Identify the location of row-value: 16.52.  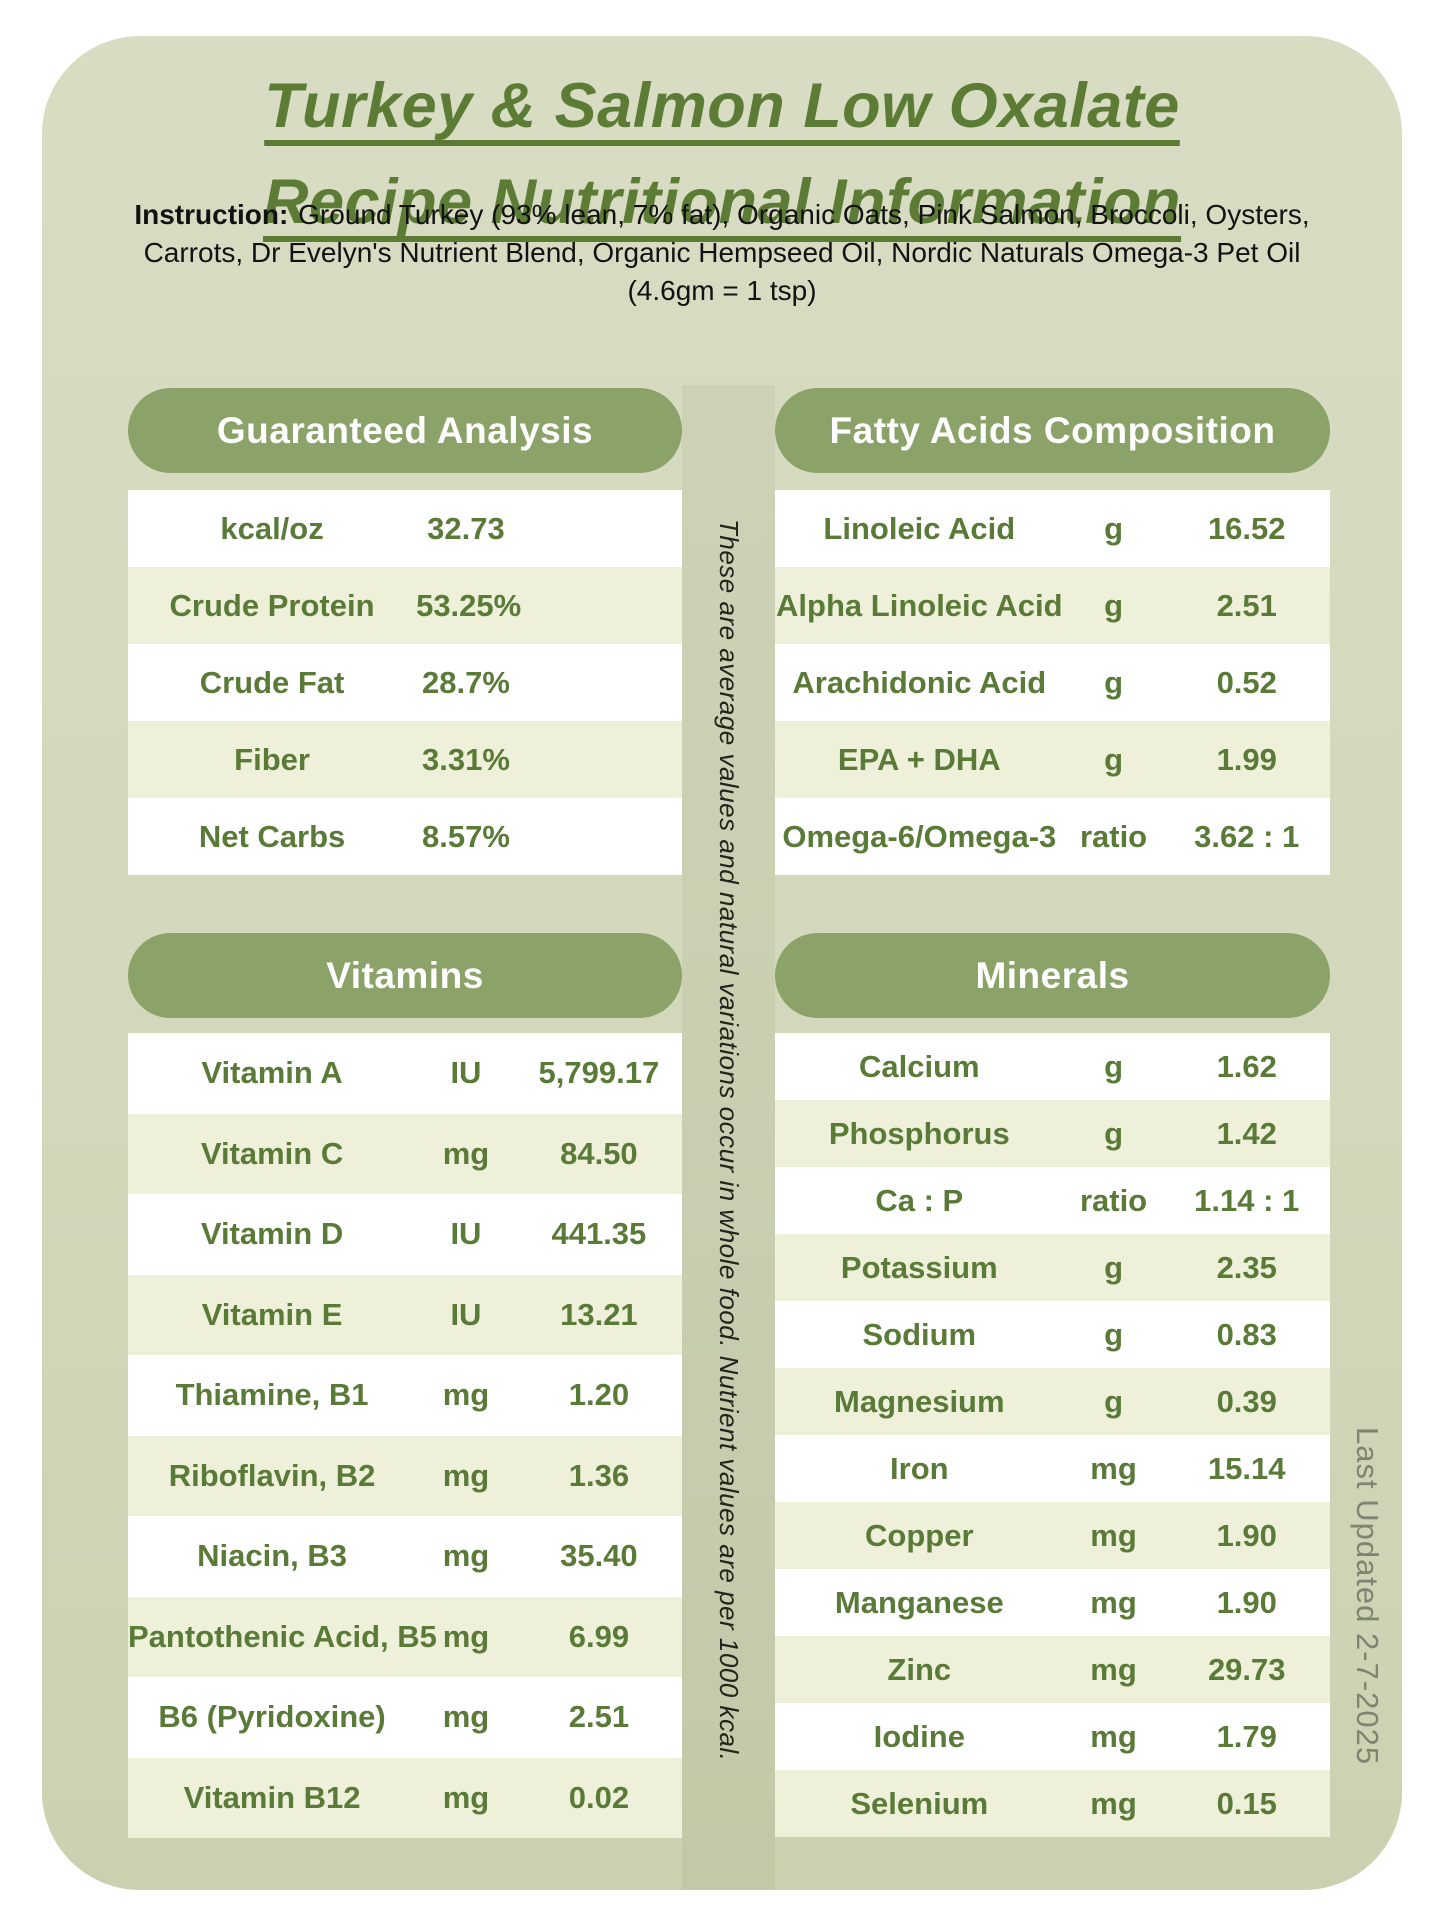
(1246, 528).